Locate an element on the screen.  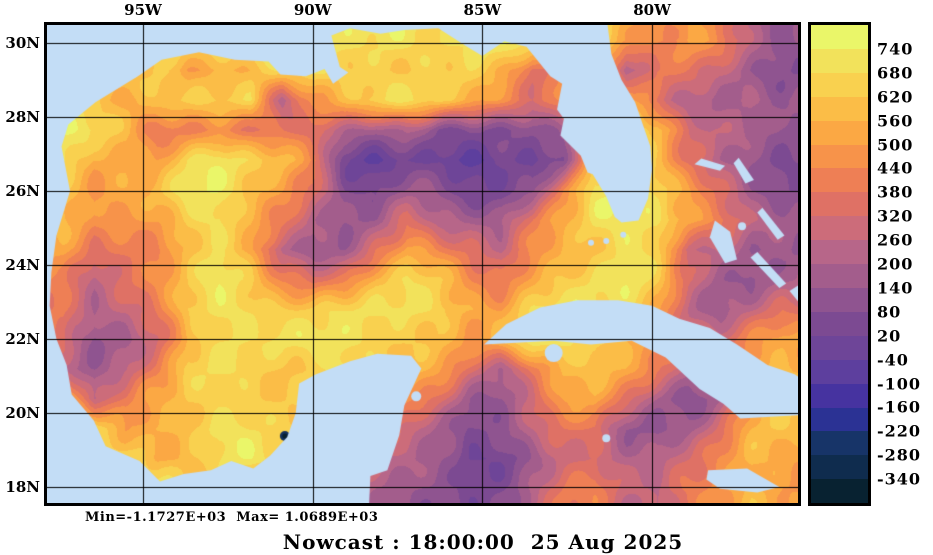
colorbar-tick-680: 680 is located at coordinates (895, 73).